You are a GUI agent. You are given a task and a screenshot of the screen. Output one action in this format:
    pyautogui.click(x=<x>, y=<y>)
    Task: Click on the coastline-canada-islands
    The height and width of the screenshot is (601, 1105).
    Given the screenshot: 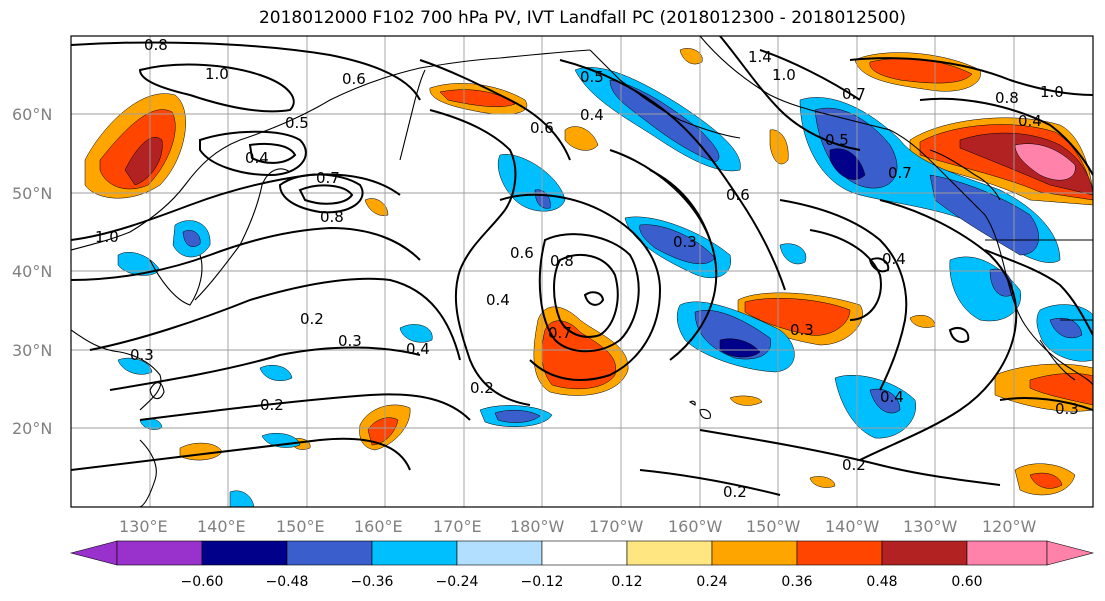 What is the action you would take?
    pyautogui.click(x=965, y=175)
    